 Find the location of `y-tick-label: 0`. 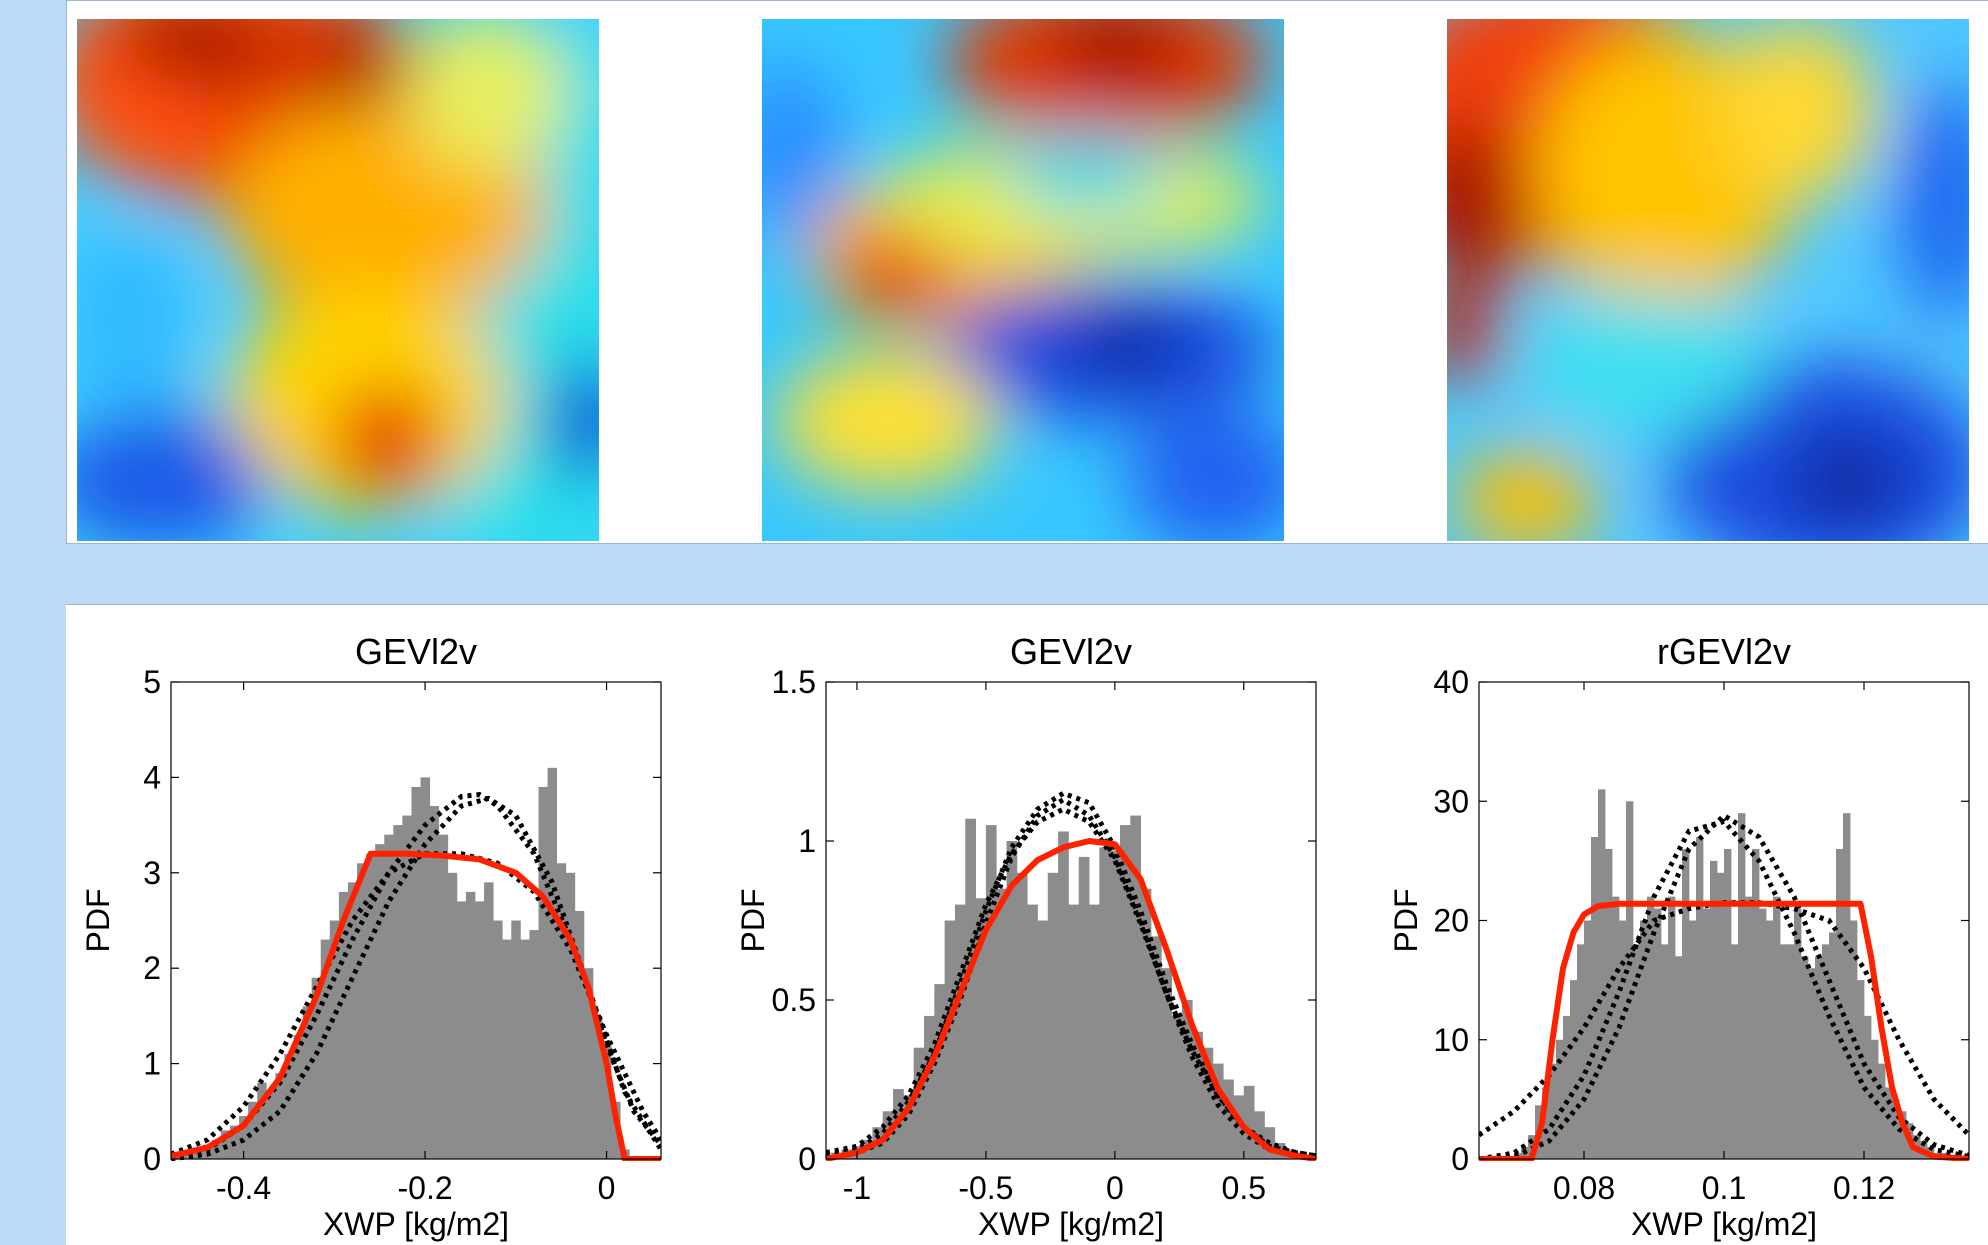

y-tick-label: 0 is located at coordinates (152, 1159).